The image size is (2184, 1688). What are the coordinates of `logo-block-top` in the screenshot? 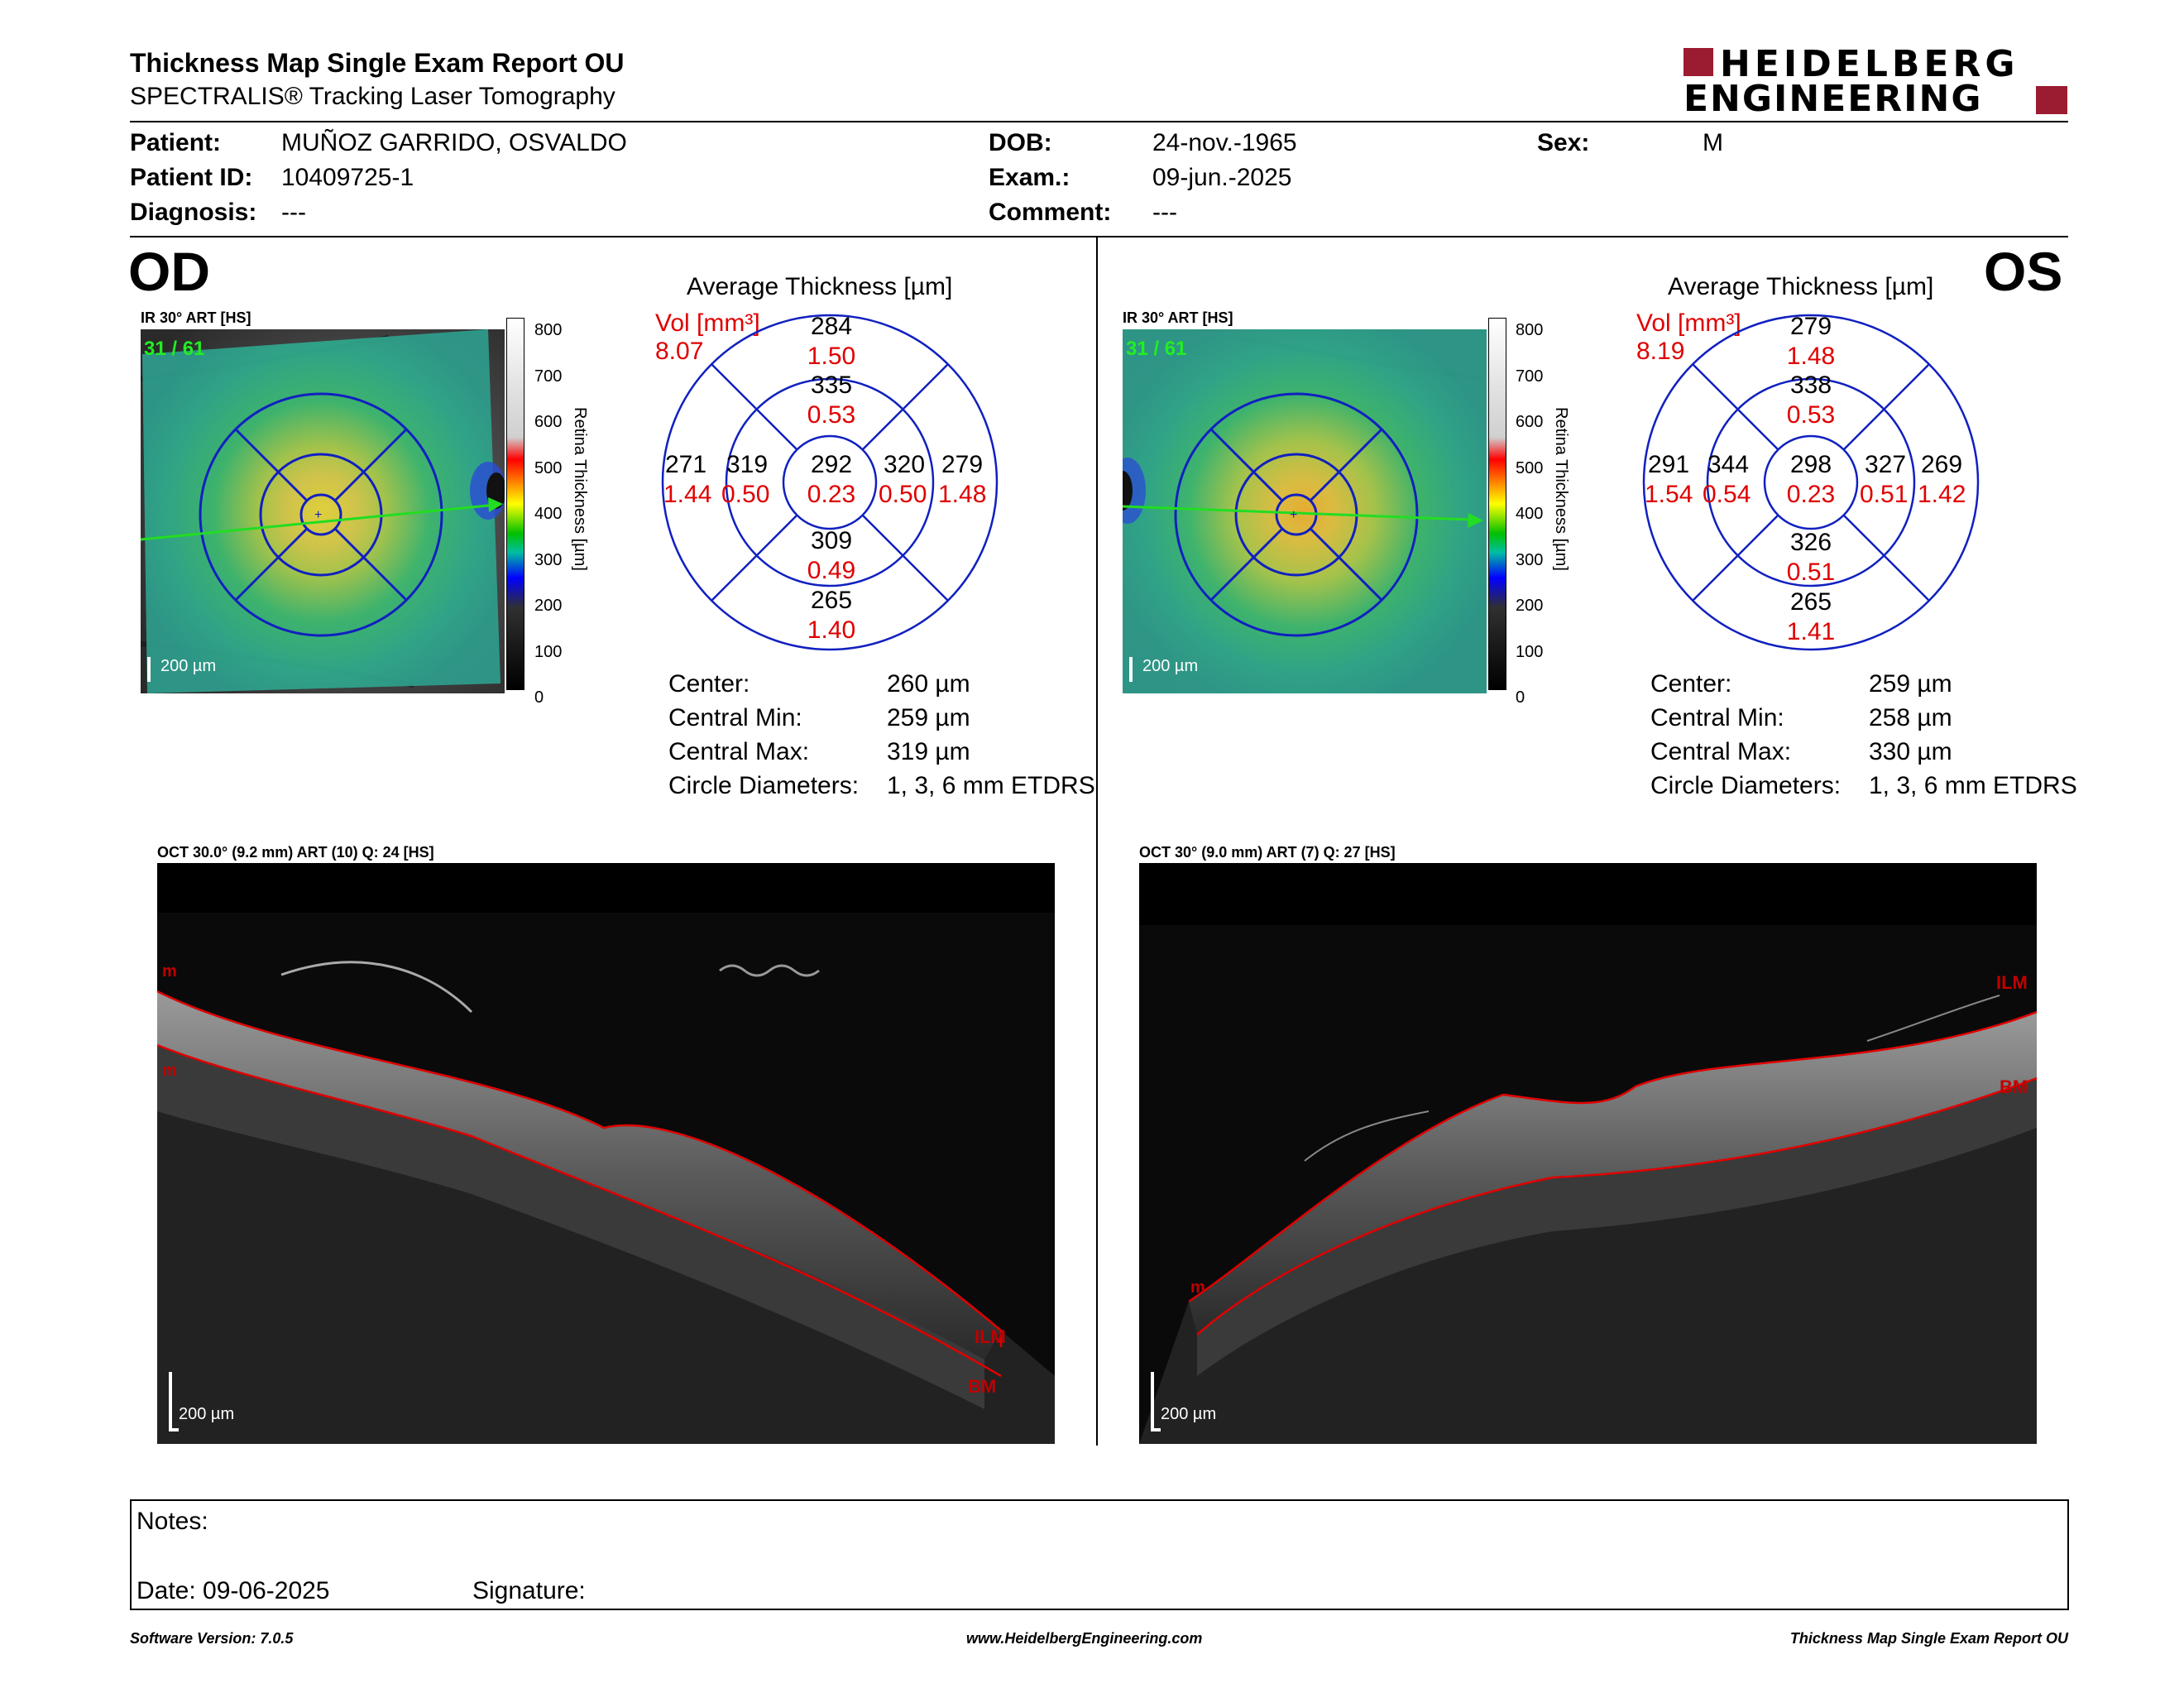 It's located at (1698, 62).